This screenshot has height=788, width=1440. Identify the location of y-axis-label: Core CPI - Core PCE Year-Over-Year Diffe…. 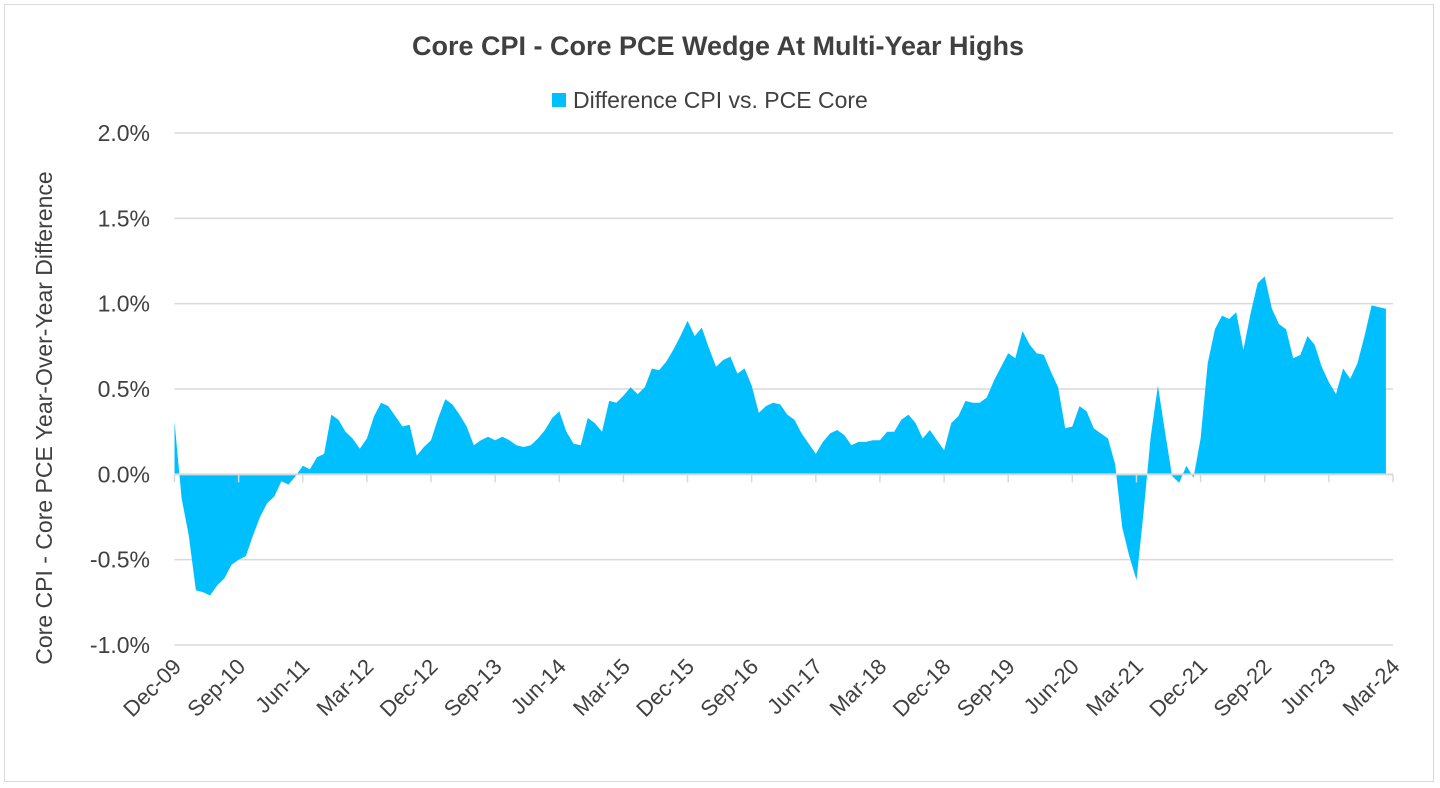
(44, 417).